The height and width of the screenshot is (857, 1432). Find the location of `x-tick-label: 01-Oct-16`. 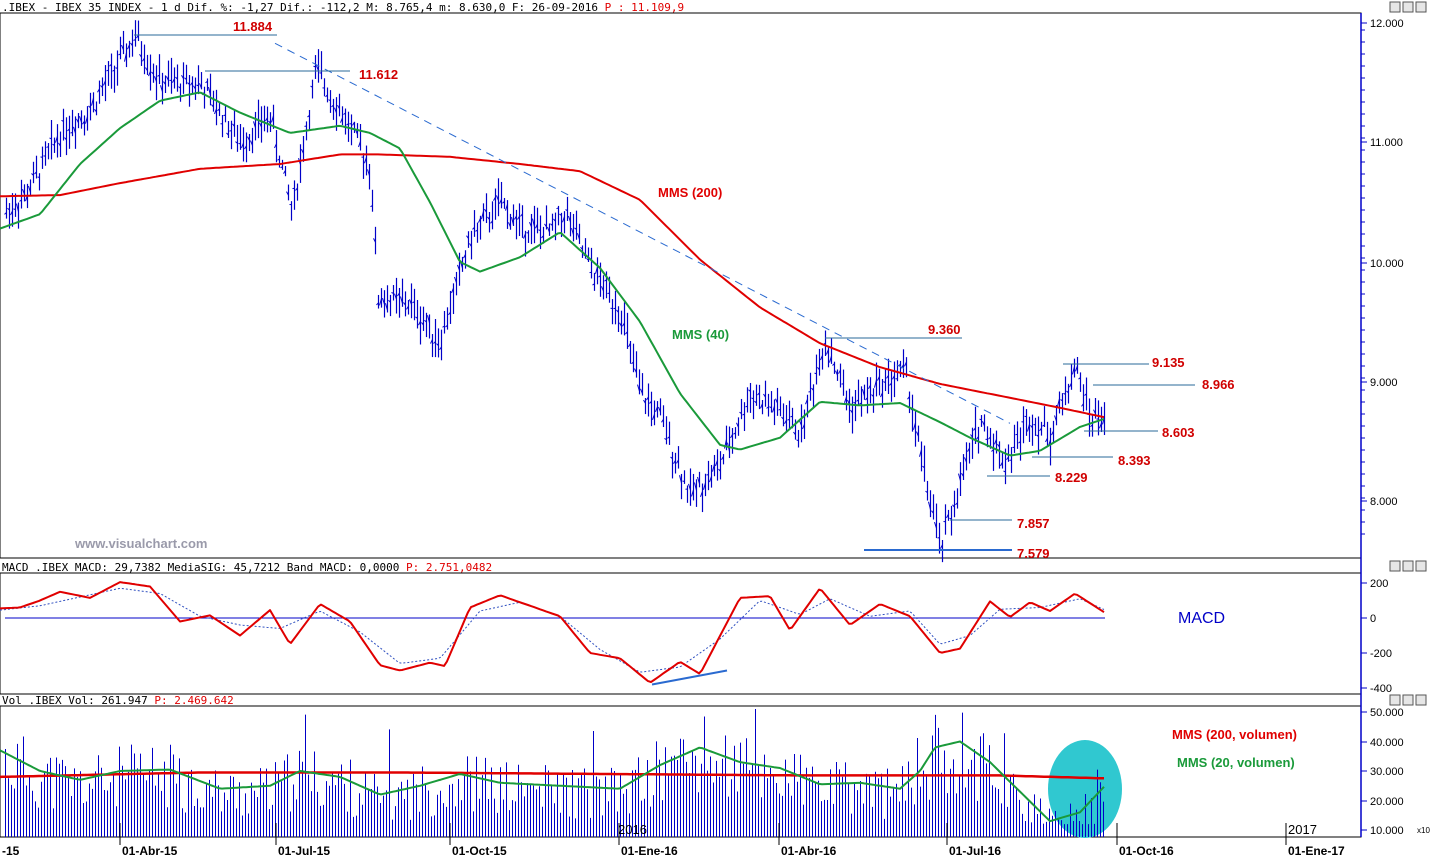

x-tick-label: 01-Oct-16 is located at coordinates (1146, 850).